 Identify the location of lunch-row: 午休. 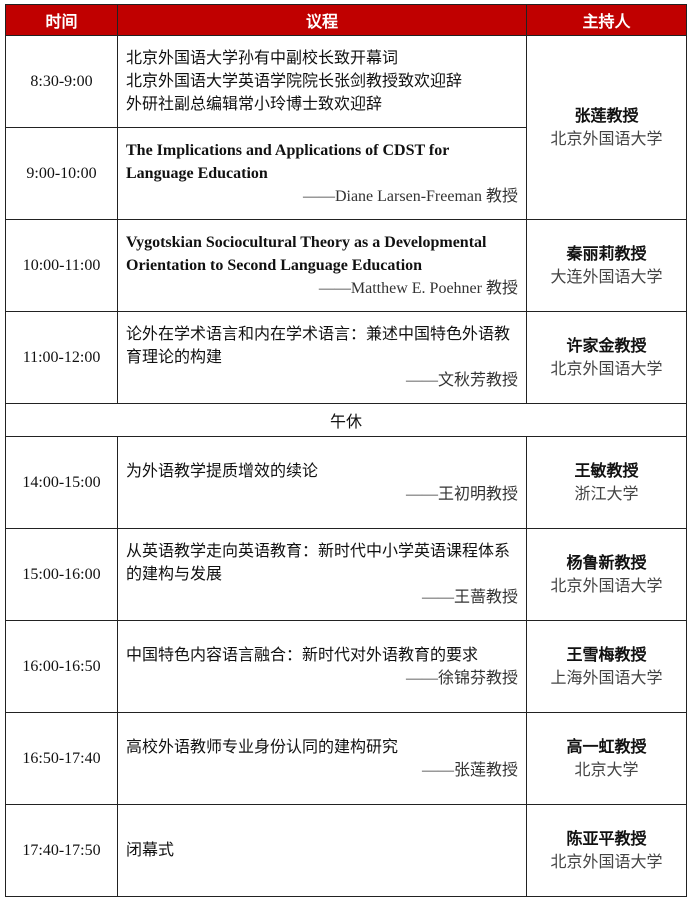
(346, 420).